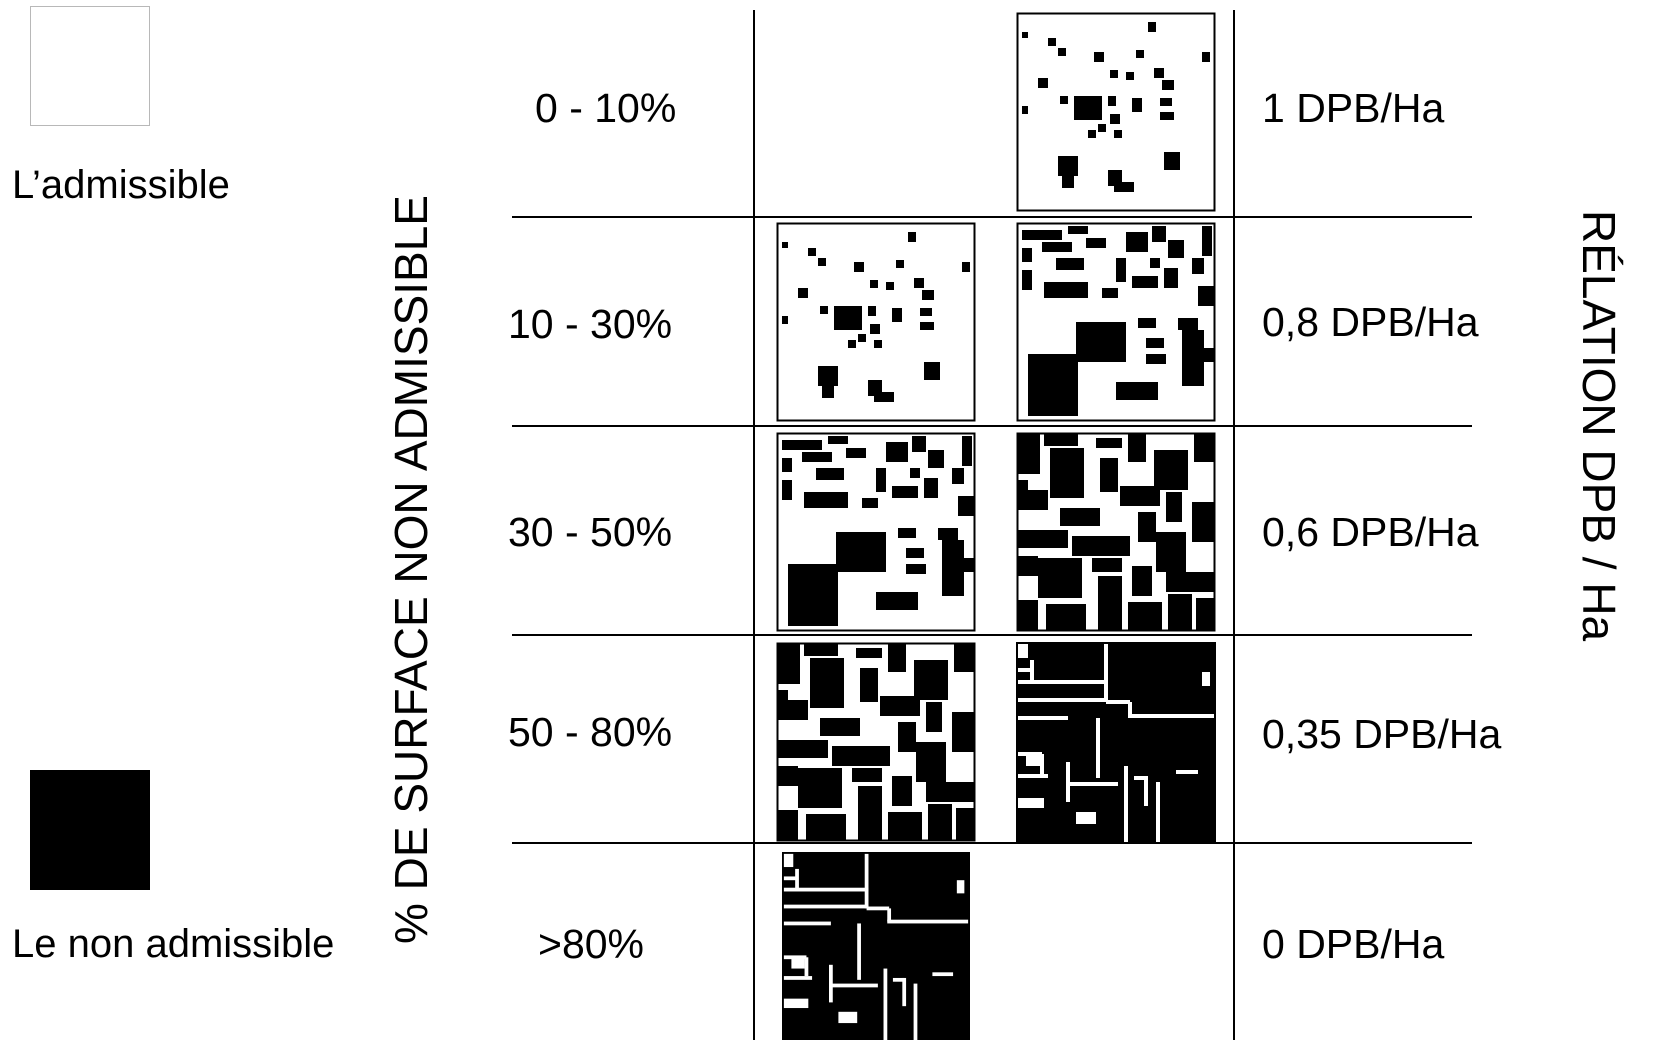 Image resolution: width=1670 pixels, height=1040 pixels. What do you see at coordinates (90, 66) in the screenshot?
I see `legend-swatch-admissible` at bounding box center [90, 66].